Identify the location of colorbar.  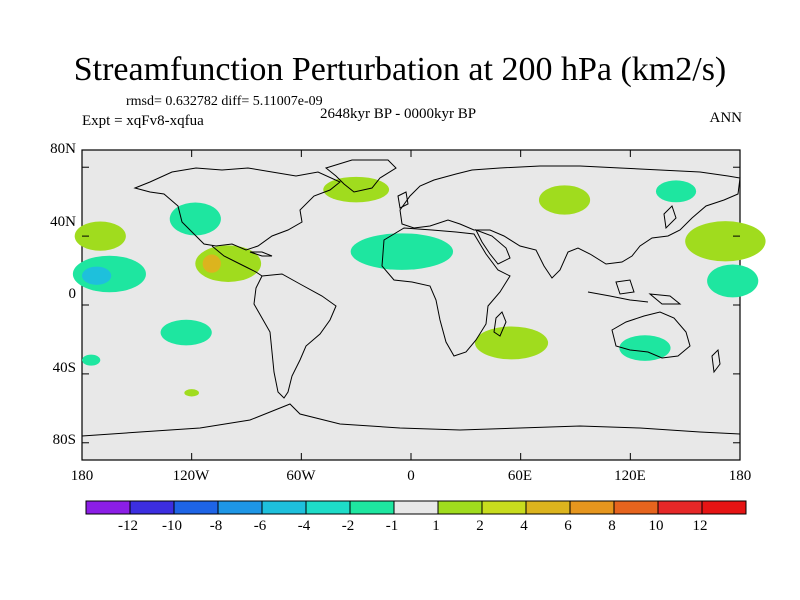
(416, 507).